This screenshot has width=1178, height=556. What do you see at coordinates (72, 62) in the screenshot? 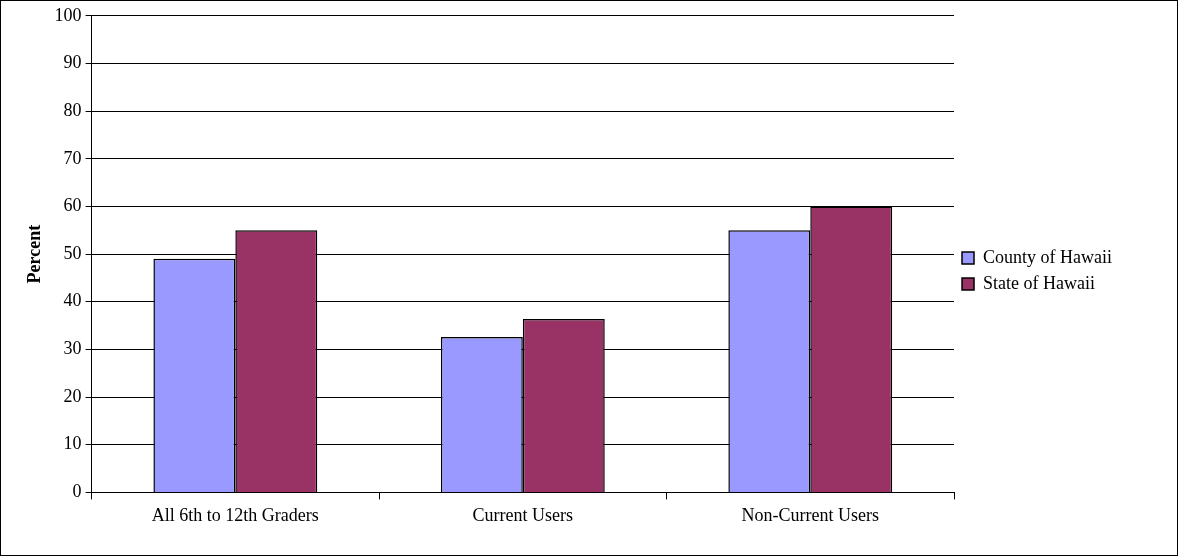
I see `y-tick-label: 90` at bounding box center [72, 62].